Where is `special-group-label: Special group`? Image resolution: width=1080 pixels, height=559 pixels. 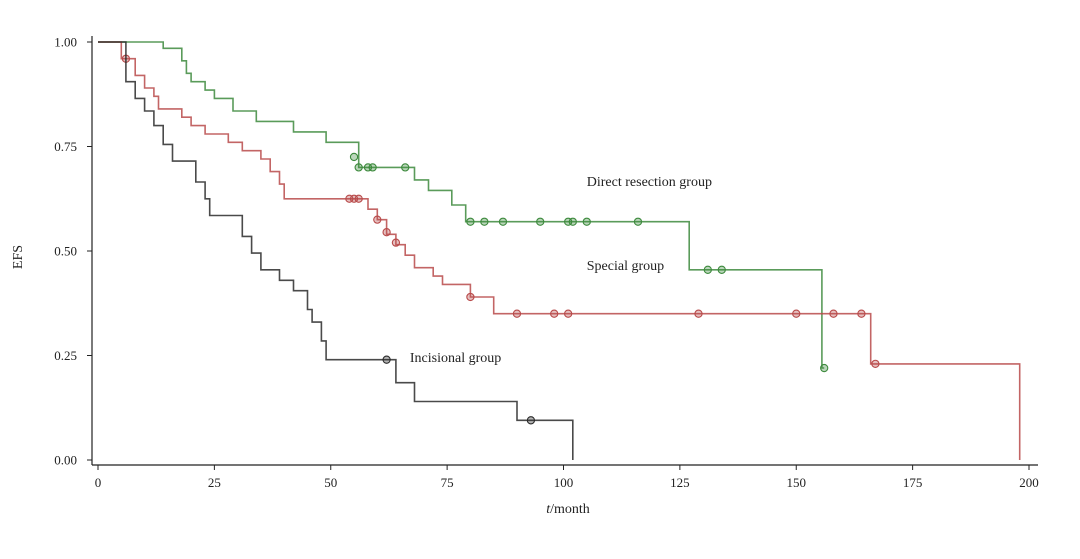
special-group-label: Special group is located at coordinates (625, 266).